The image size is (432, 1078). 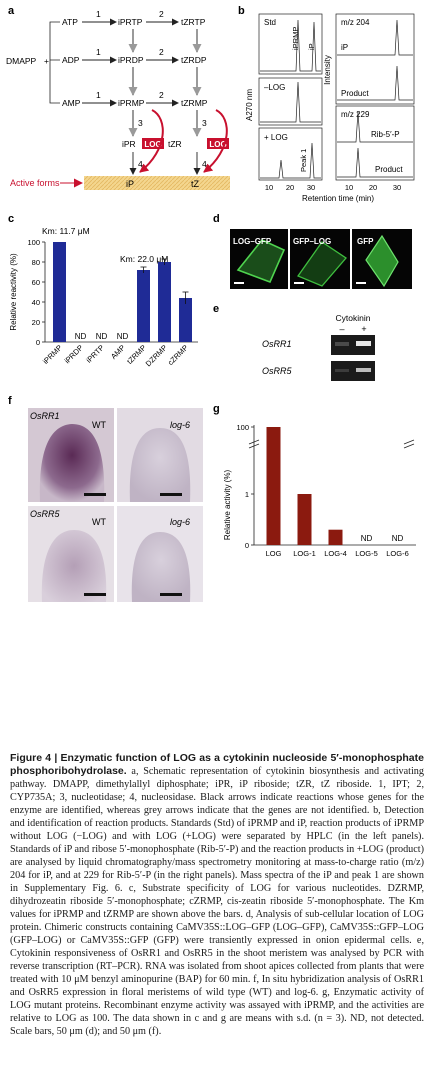 What do you see at coordinates (375, 143) in the screenshot?
I see `ms-229-box` at bounding box center [375, 143].